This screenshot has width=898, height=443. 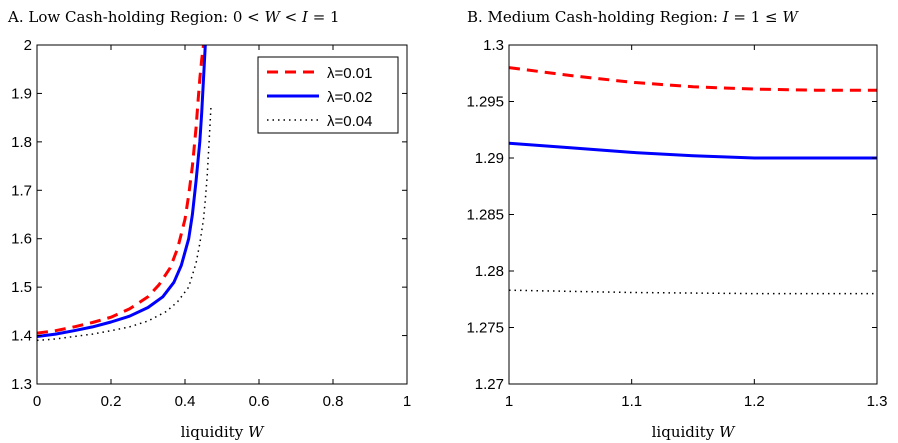 I want to click on panel-a-ytick-label: 2, so click(x=28, y=45).